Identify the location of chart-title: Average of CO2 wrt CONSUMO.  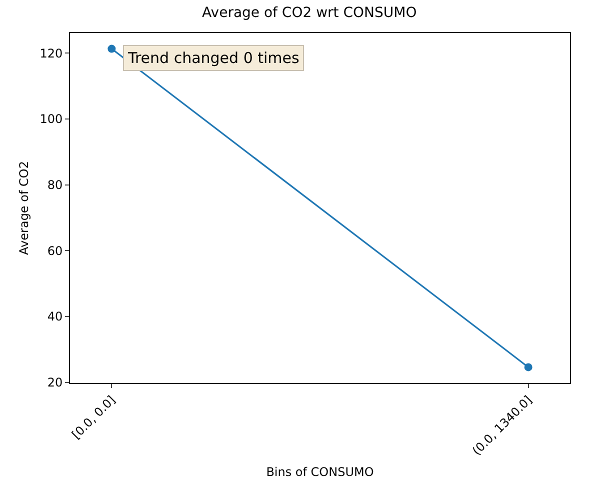
(309, 13).